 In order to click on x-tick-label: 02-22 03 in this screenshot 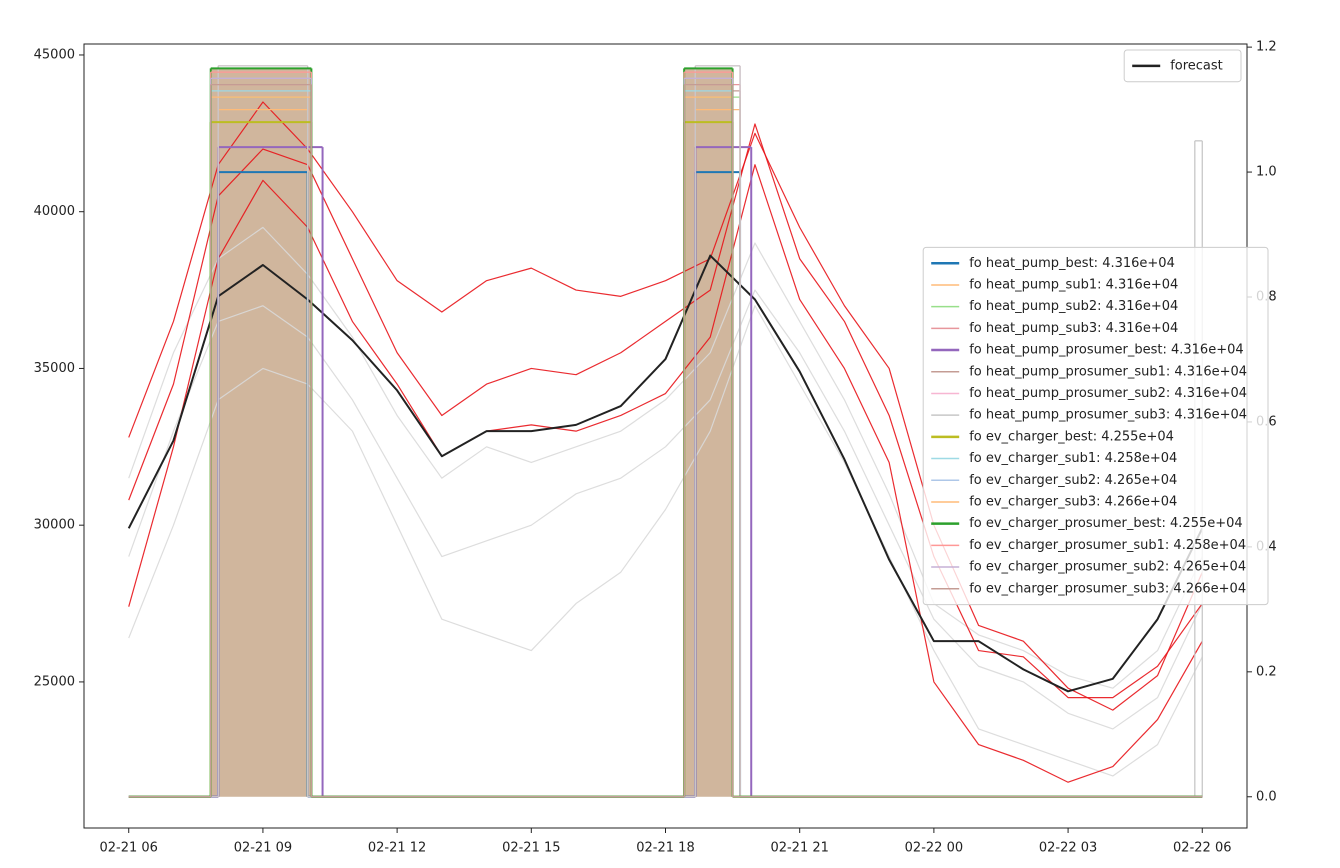, I will do `click(1068, 848)`.